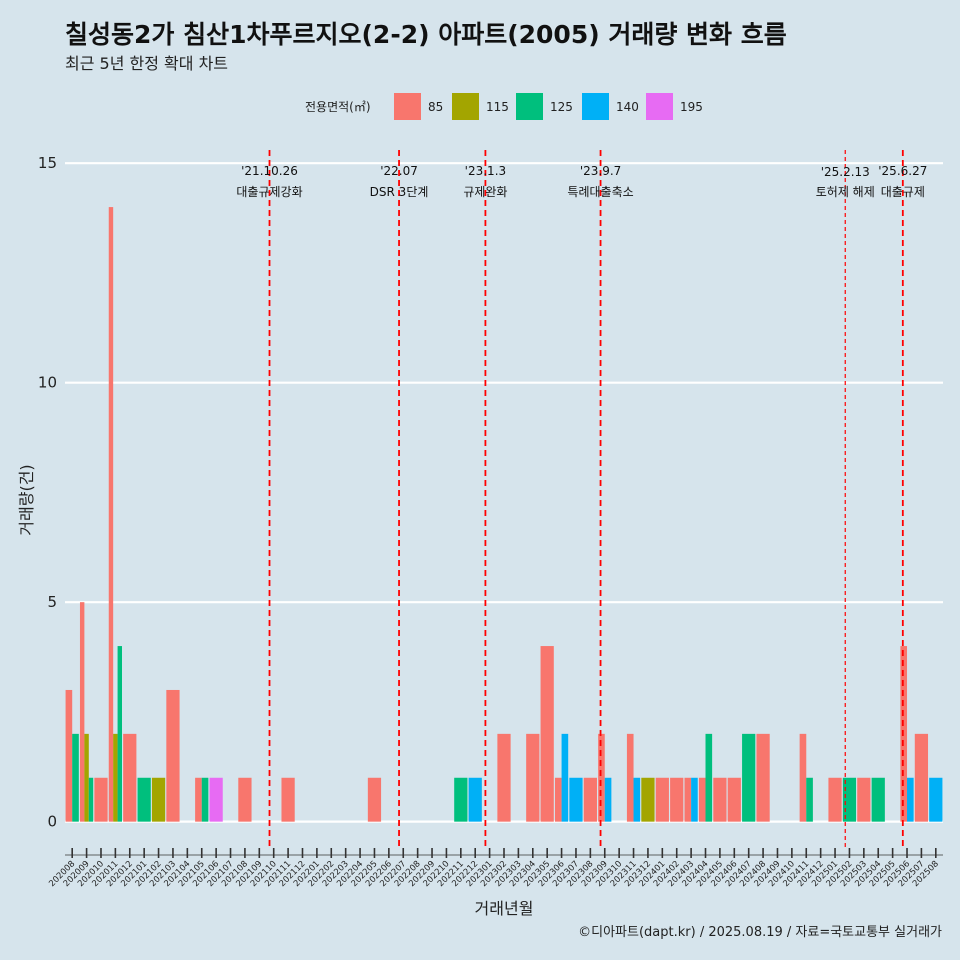 The height and width of the screenshot is (960, 960). Describe the element at coordinates (845, 172) in the screenshot. I see `event-date: '25.2.13` at that location.